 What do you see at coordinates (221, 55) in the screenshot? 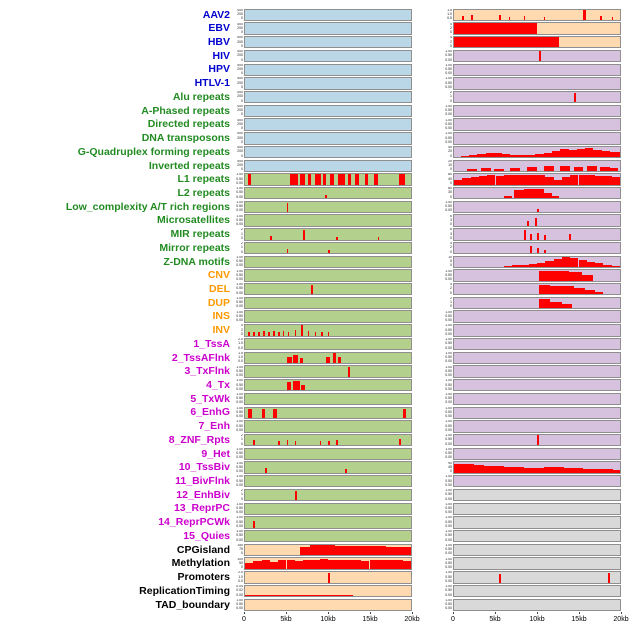
I see `row-label: HIV` at bounding box center [221, 55].